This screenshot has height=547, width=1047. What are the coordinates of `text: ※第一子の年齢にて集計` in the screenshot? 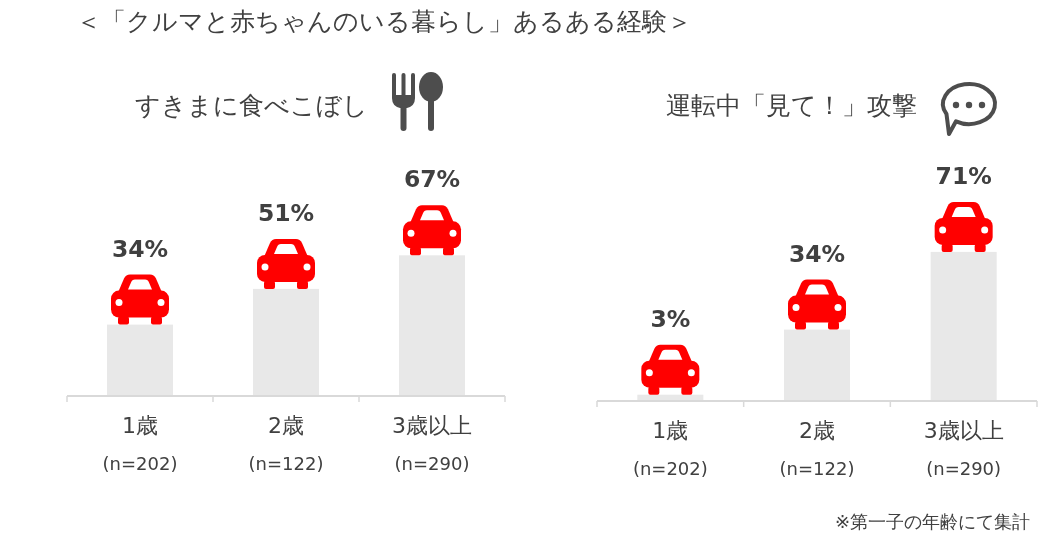 It's located at (932, 521).